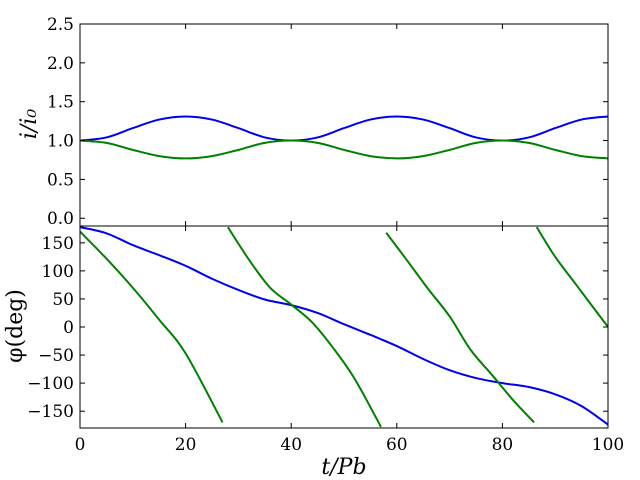 This screenshot has height=480, width=640. What do you see at coordinates (60, 103) in the screenshot?
I see `top-ytick-label: 1.5` at bounding box center [60, 103].